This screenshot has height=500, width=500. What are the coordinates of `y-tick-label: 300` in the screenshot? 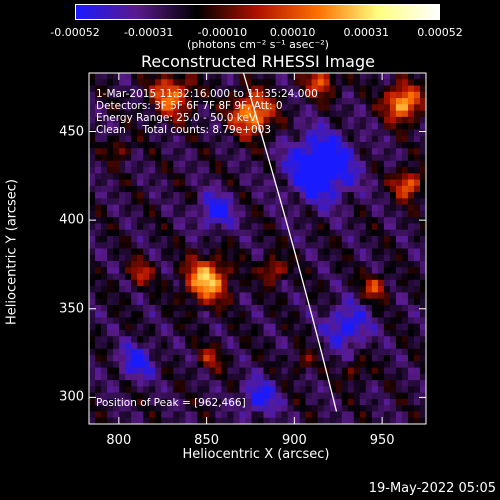 It's located at (71, 397).